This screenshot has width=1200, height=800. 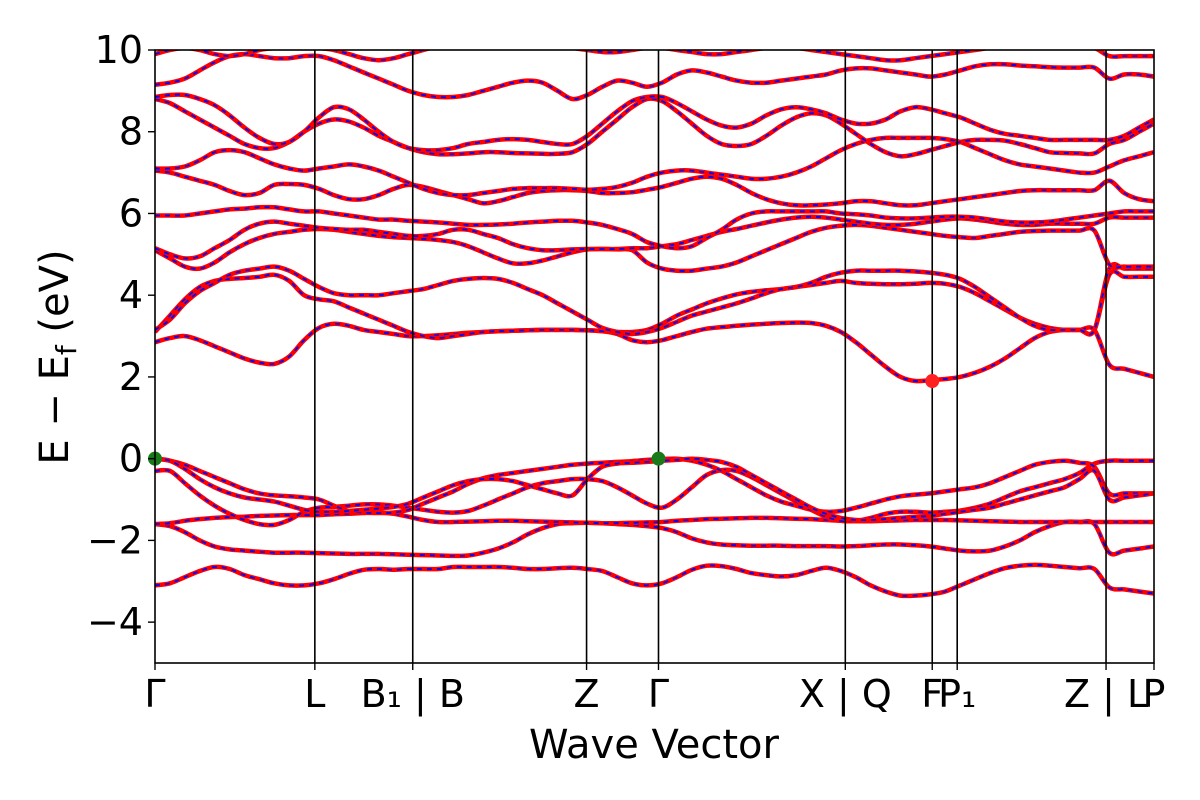 What do you see at coordinates (544, 420) in the screenshot?
I see `markers-layer` at bounding box center [544, 420].